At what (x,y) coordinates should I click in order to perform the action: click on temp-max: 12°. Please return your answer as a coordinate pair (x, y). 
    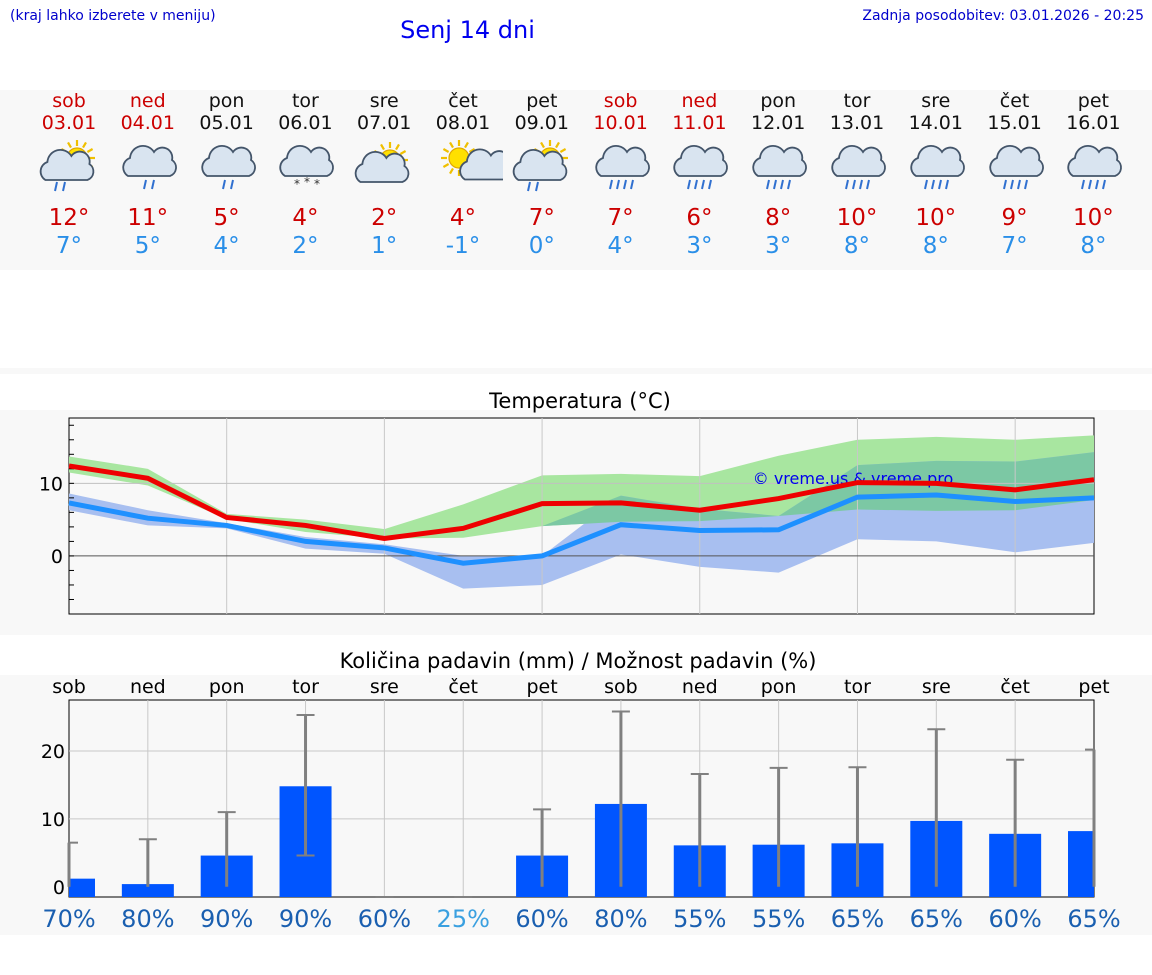
    Looking at the image, I should click on (69, 218).